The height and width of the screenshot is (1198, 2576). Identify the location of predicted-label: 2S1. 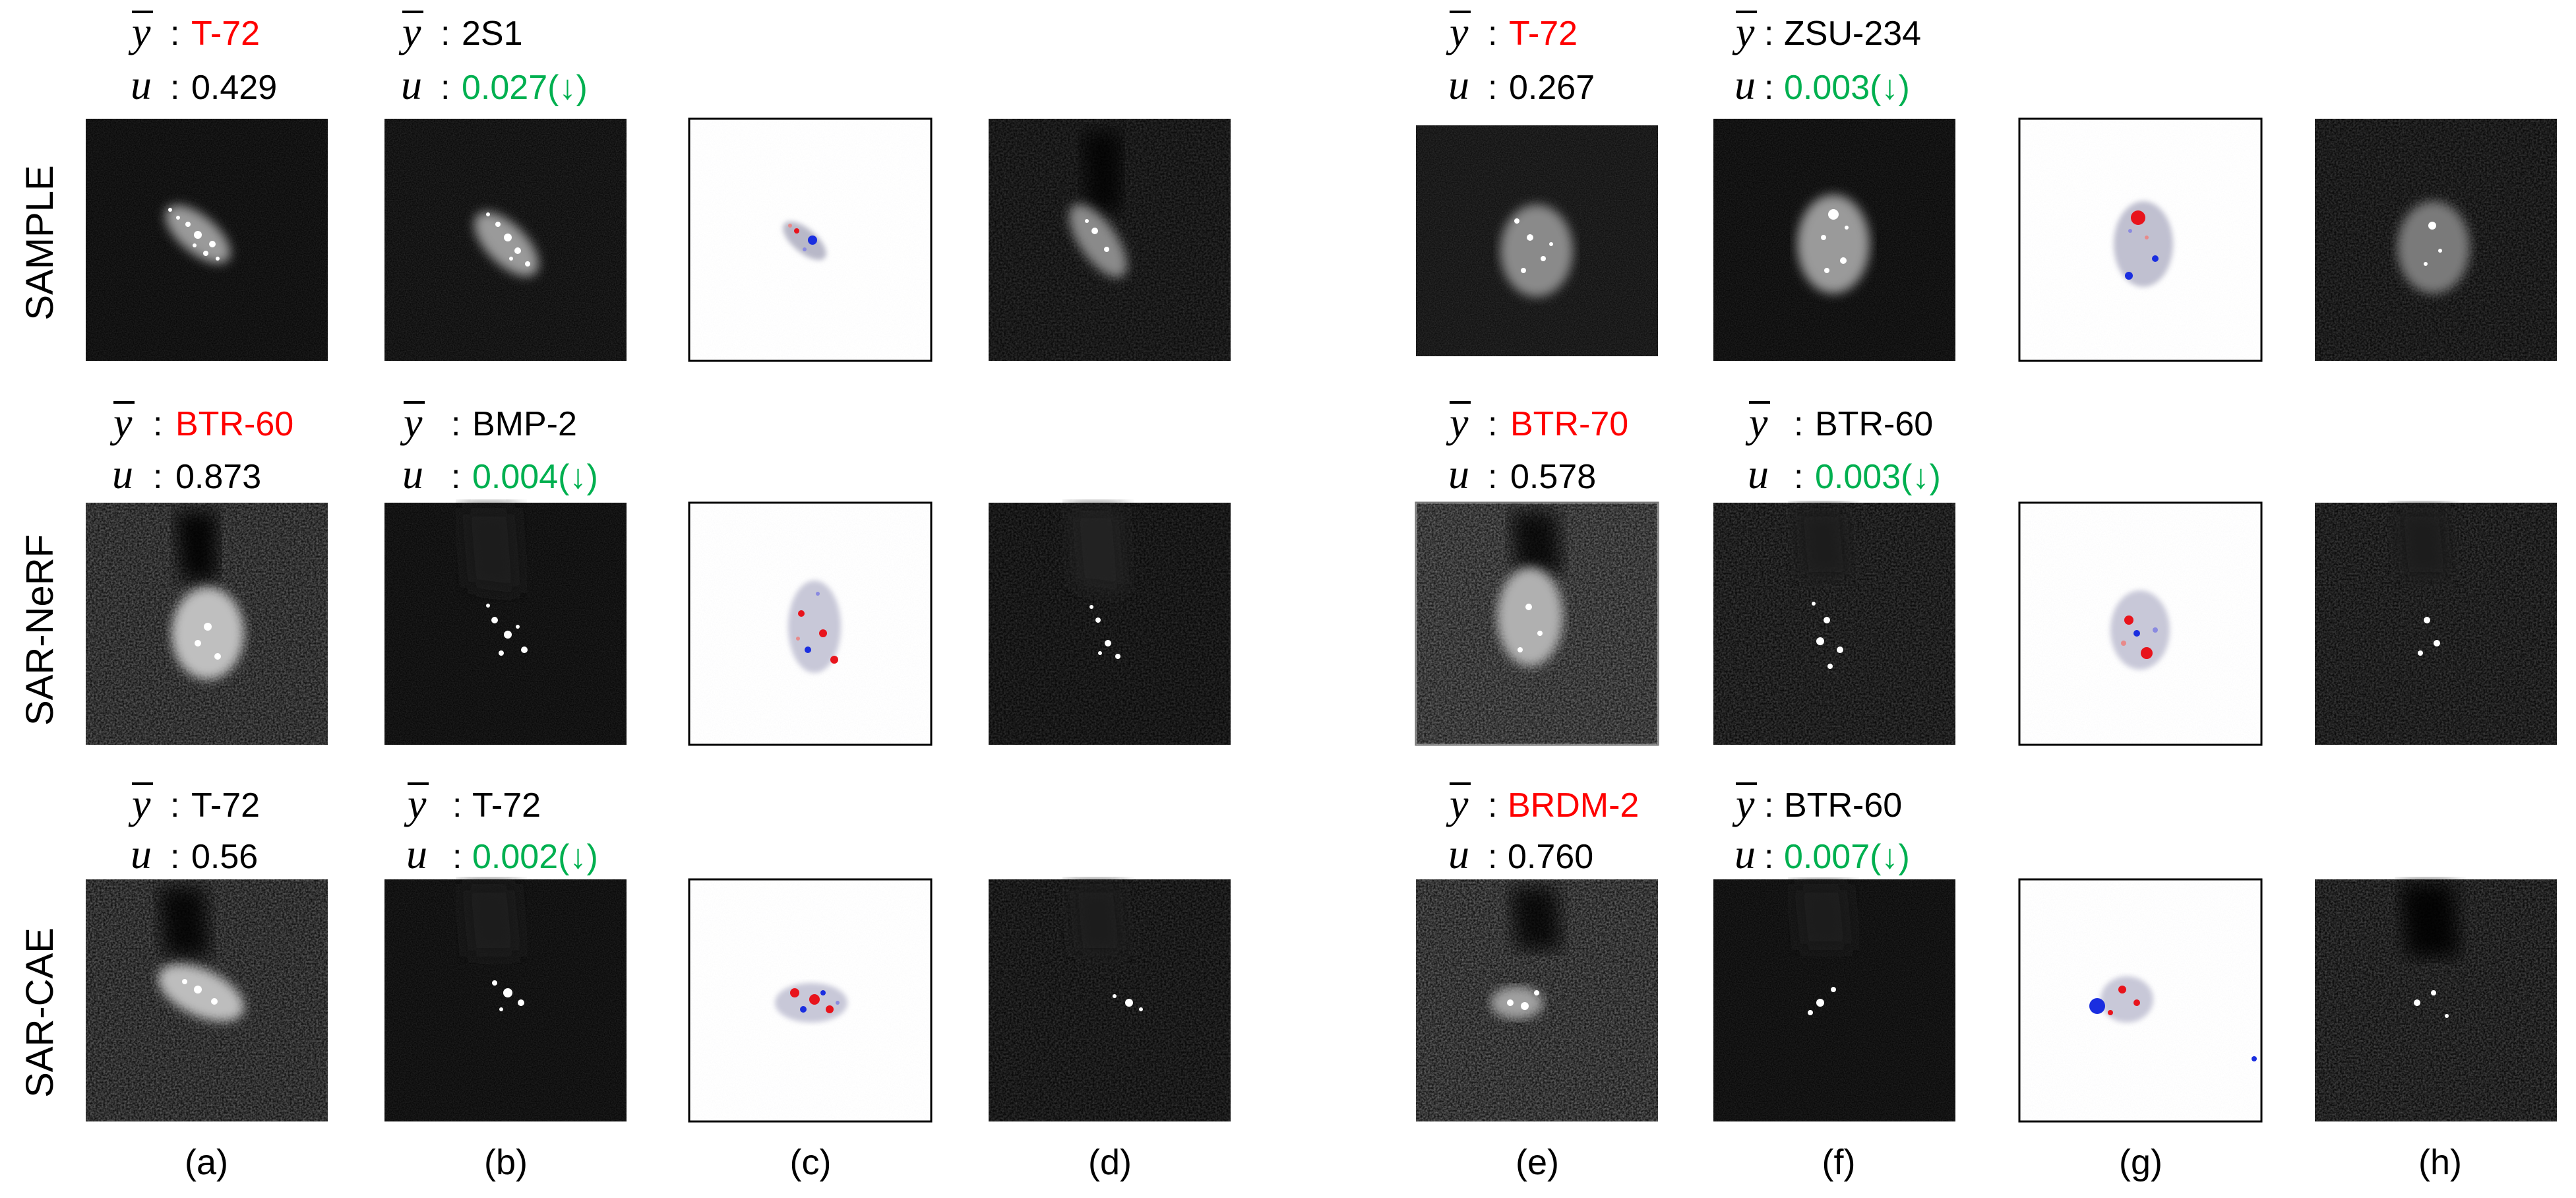
(492, 34).